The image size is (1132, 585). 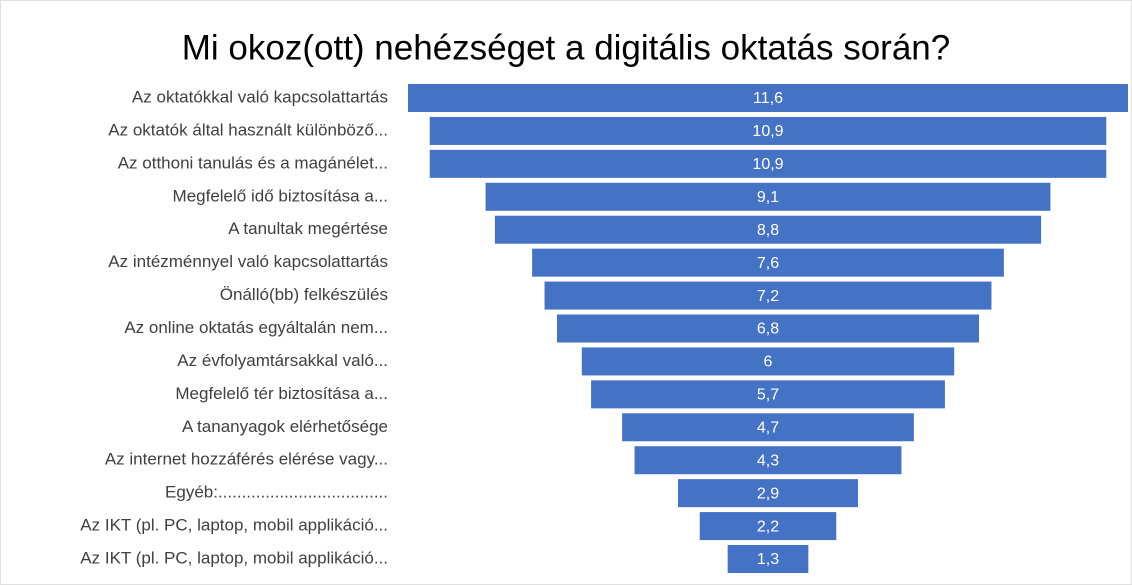 I want to click on data-label: 5,7, so click(x=768, y=395).